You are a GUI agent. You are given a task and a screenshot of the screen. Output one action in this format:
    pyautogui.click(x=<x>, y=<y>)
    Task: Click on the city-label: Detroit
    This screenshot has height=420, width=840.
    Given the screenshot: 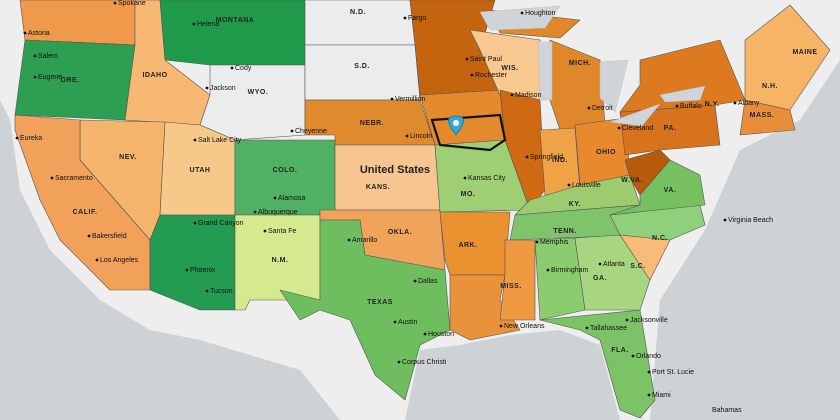 What is the action you would take?
    pyautogui.click(x=602, y=108)
    